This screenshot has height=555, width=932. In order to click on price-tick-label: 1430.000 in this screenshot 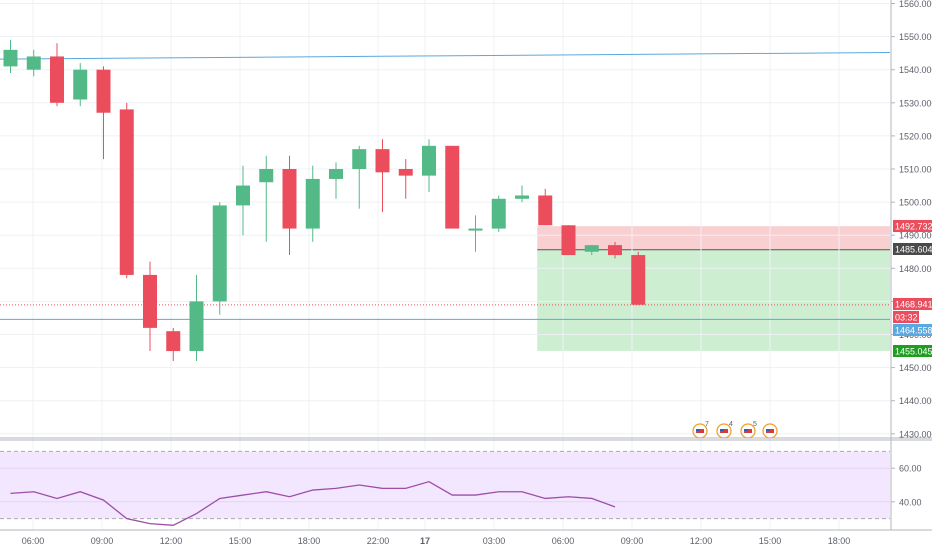, I will do `click(915, 434)`.